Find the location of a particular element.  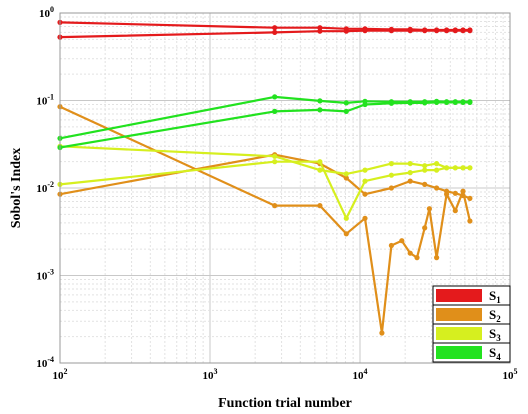

legend-swatch-s1 is located at coordinates (459, 295).